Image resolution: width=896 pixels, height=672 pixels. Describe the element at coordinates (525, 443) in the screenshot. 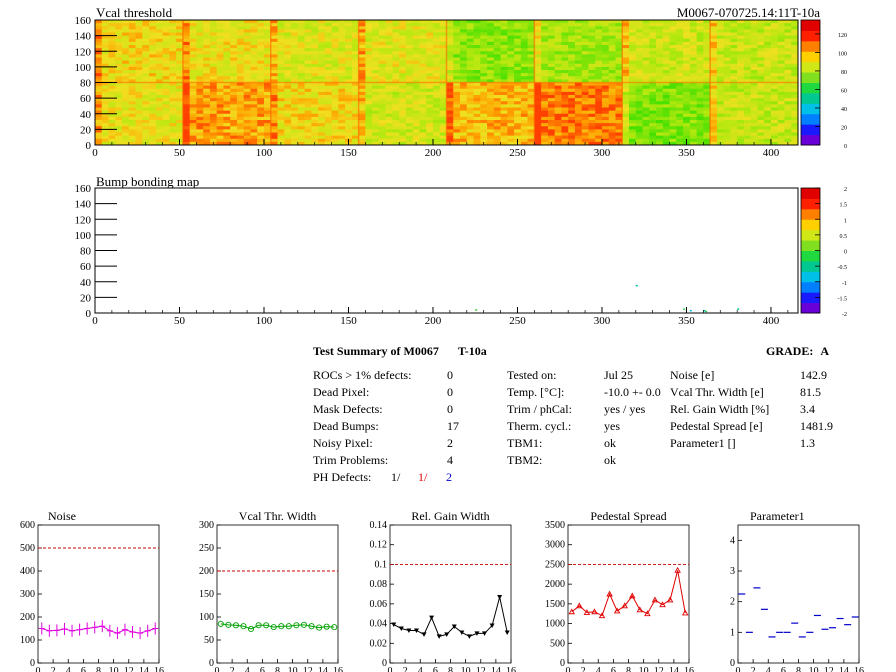

I see `condition-label: TBM1:` at that location.